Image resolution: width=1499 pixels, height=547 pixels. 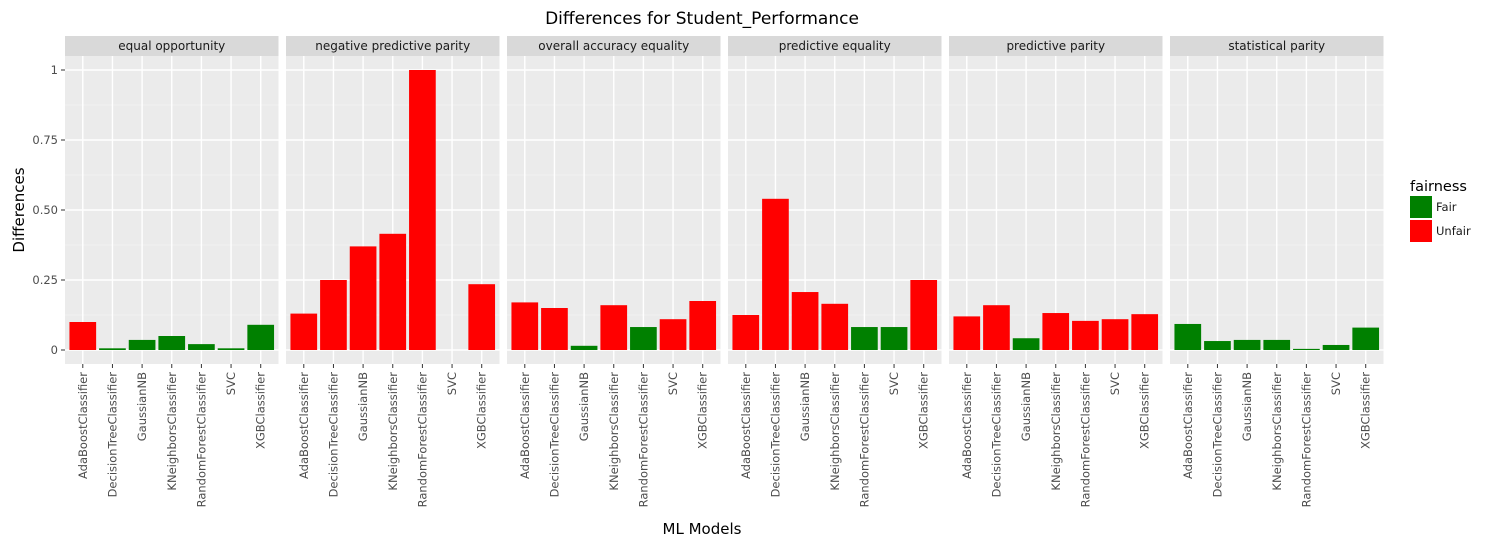 What do you see at coordinates (45, 210) in the screenshot?
I see `y-tick-label: 0.50` at bounding box center [45, 210].